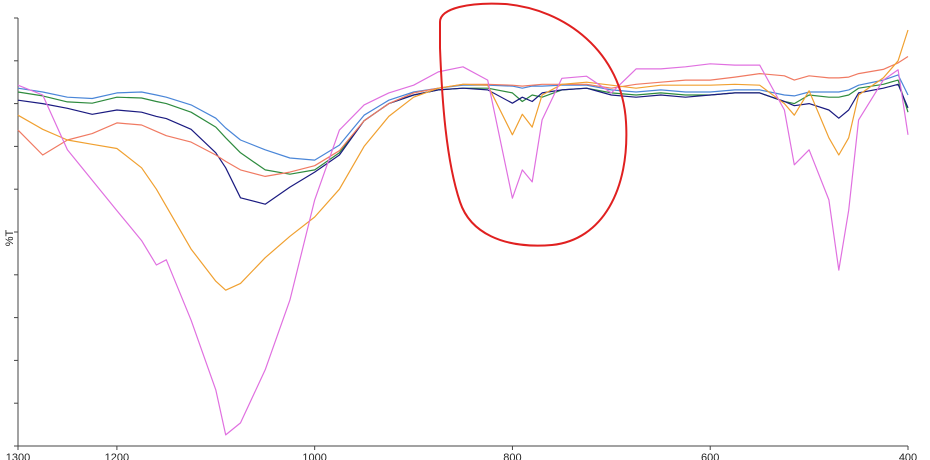 Image resolution: width=930 pixels, height=460 pixels. Describe the element at coordinates (908, 456) in the screenshot. I see `x-tick-label: 400` at that location.